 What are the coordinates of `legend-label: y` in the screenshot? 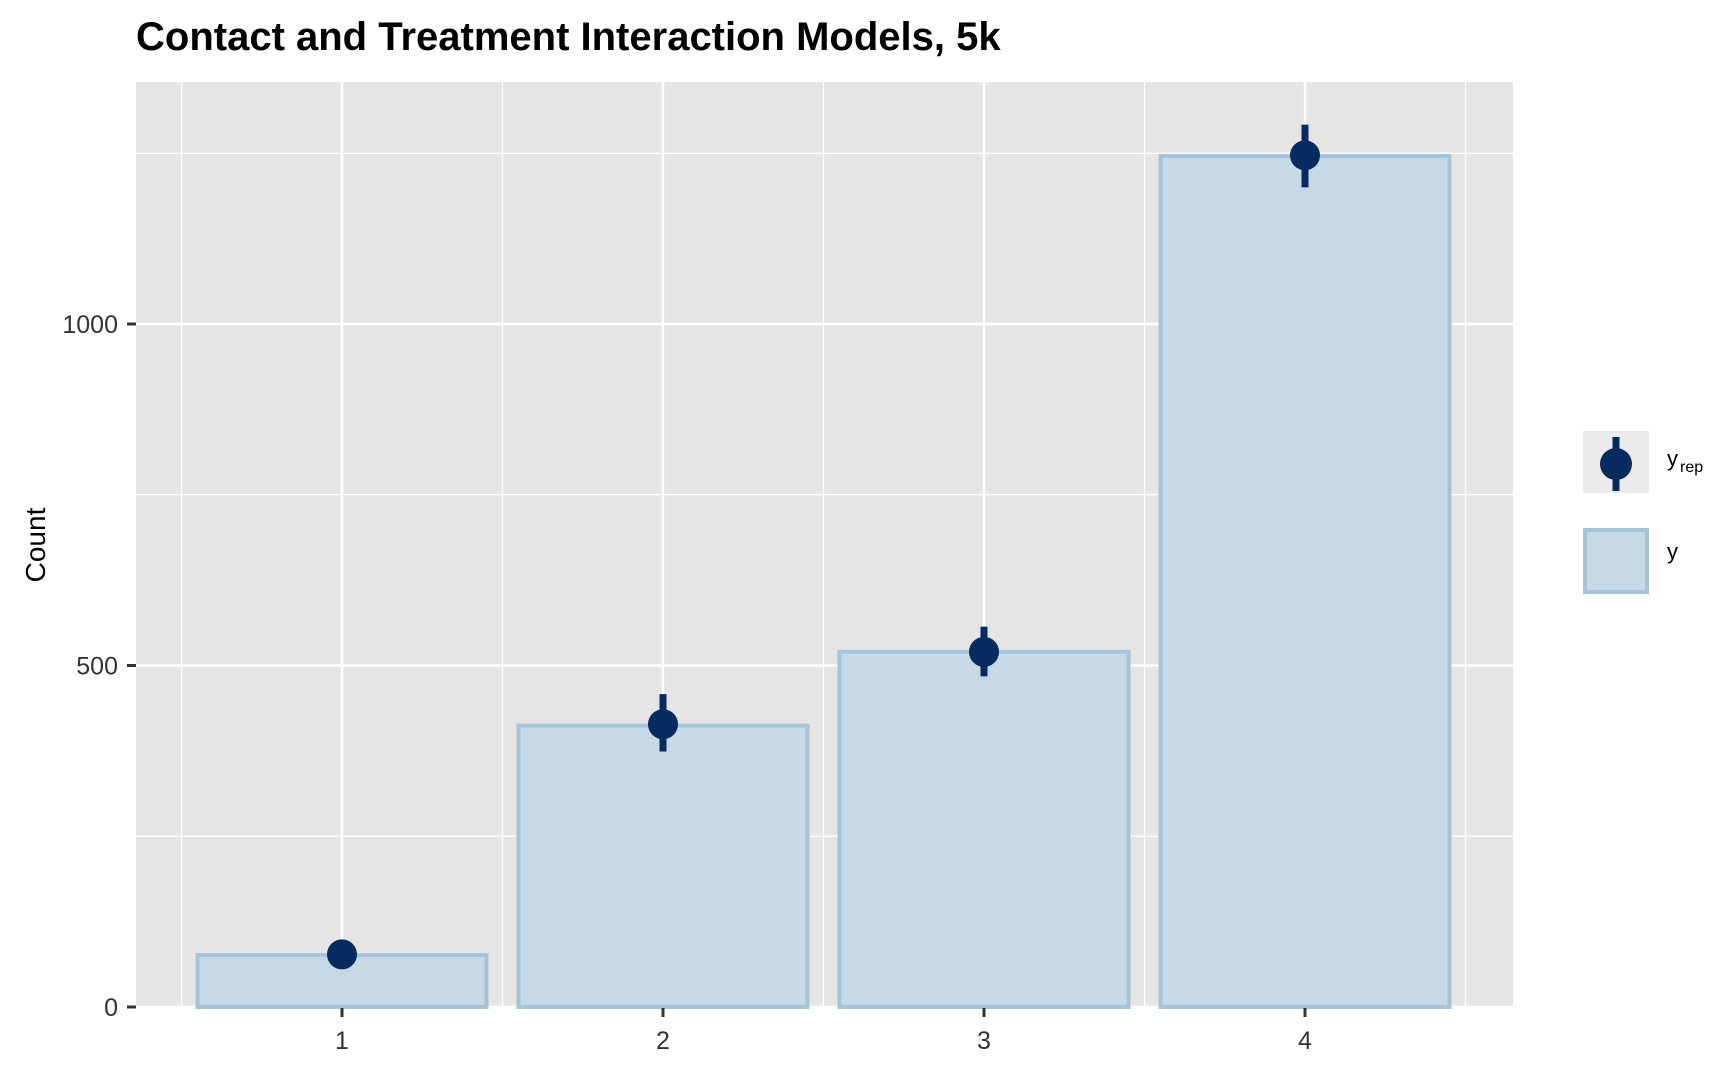 It's located at (1672, 551).